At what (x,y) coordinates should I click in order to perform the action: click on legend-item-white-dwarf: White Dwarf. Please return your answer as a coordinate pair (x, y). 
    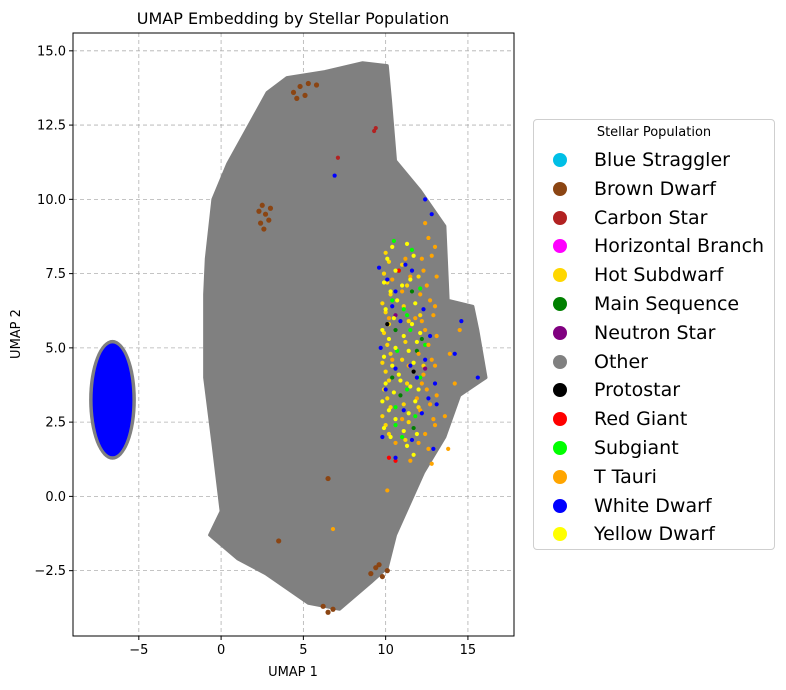
    Looking at the image, I should click on (632, 506).